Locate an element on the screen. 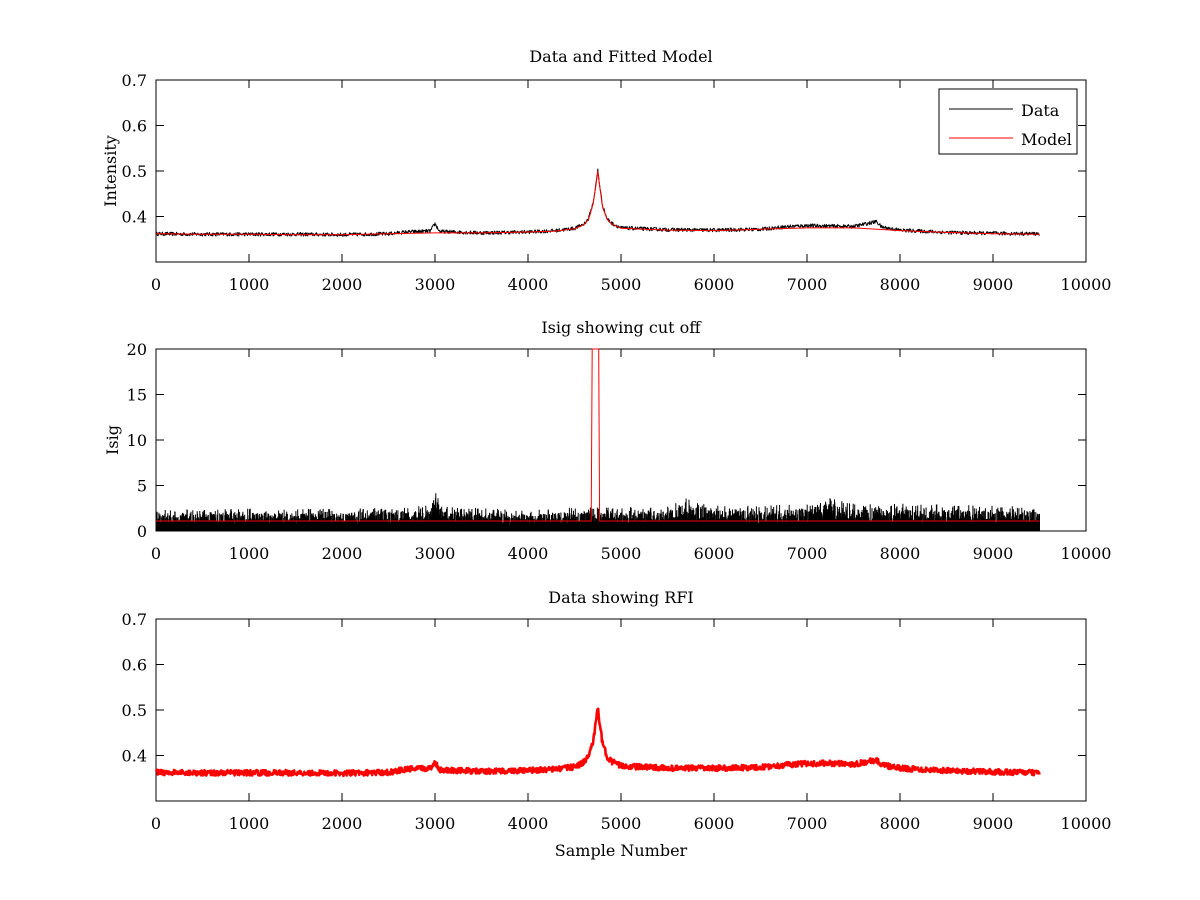 The width and height of the screenshot is (1200, 900). panel-title: Data and Fitted Model is located at coordinates (620, 56).